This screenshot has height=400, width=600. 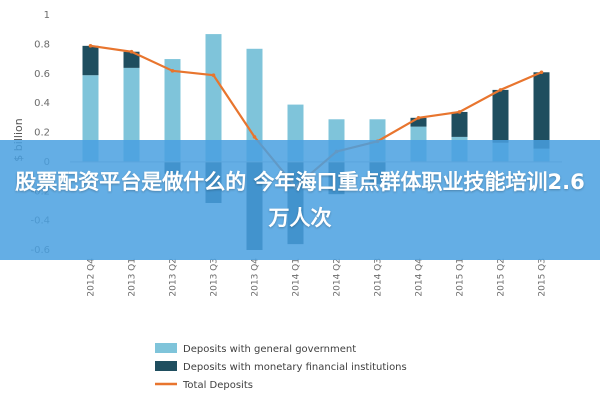 I want to click on x-tick-label: 2012 Q4, so click(x=92, y=277).